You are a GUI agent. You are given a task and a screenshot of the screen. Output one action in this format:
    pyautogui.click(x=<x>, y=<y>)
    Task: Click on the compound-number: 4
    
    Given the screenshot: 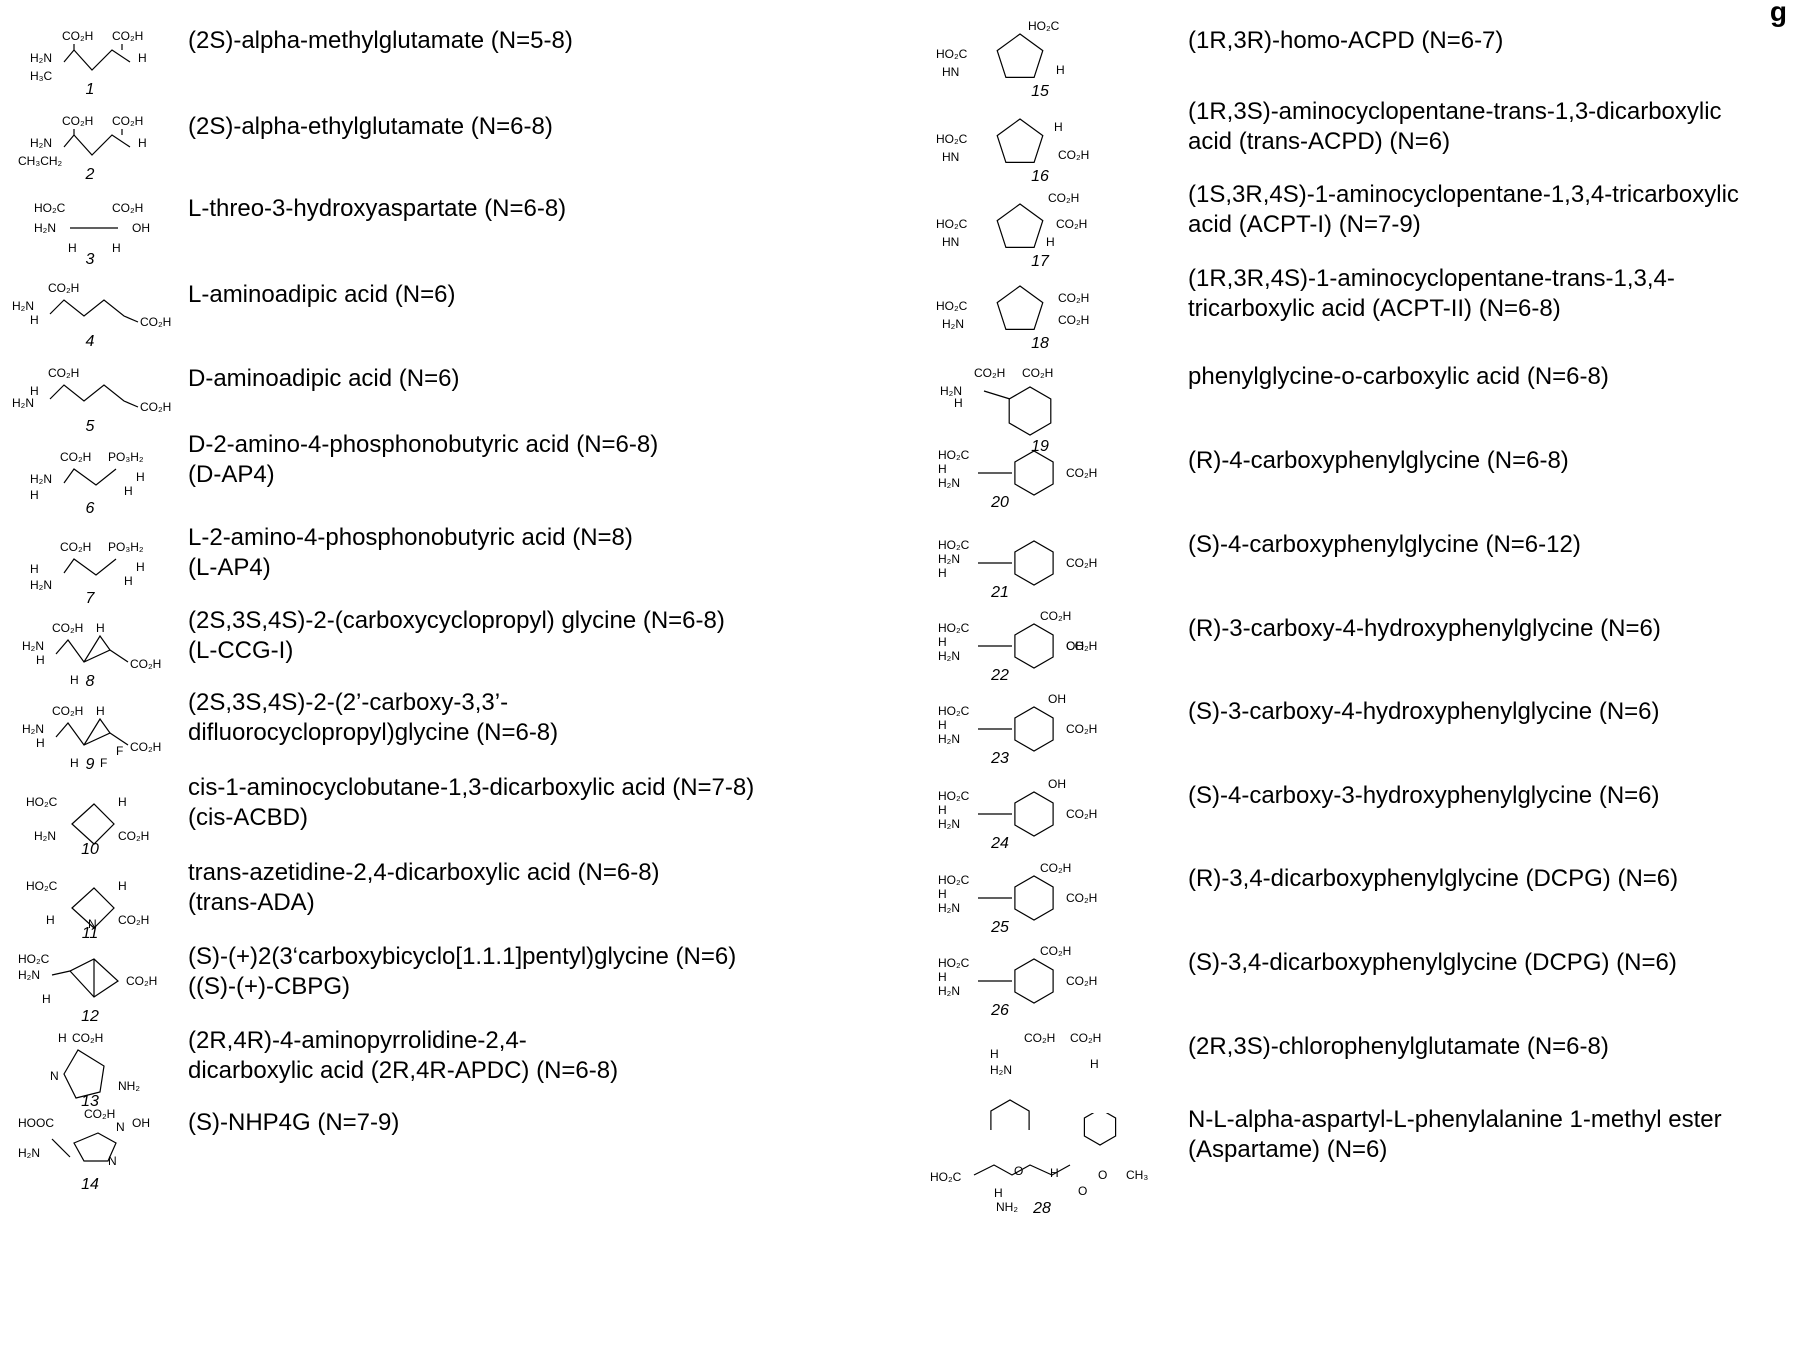 What is the action you would take?
    pyautogui.click(x=90, y=341)
    